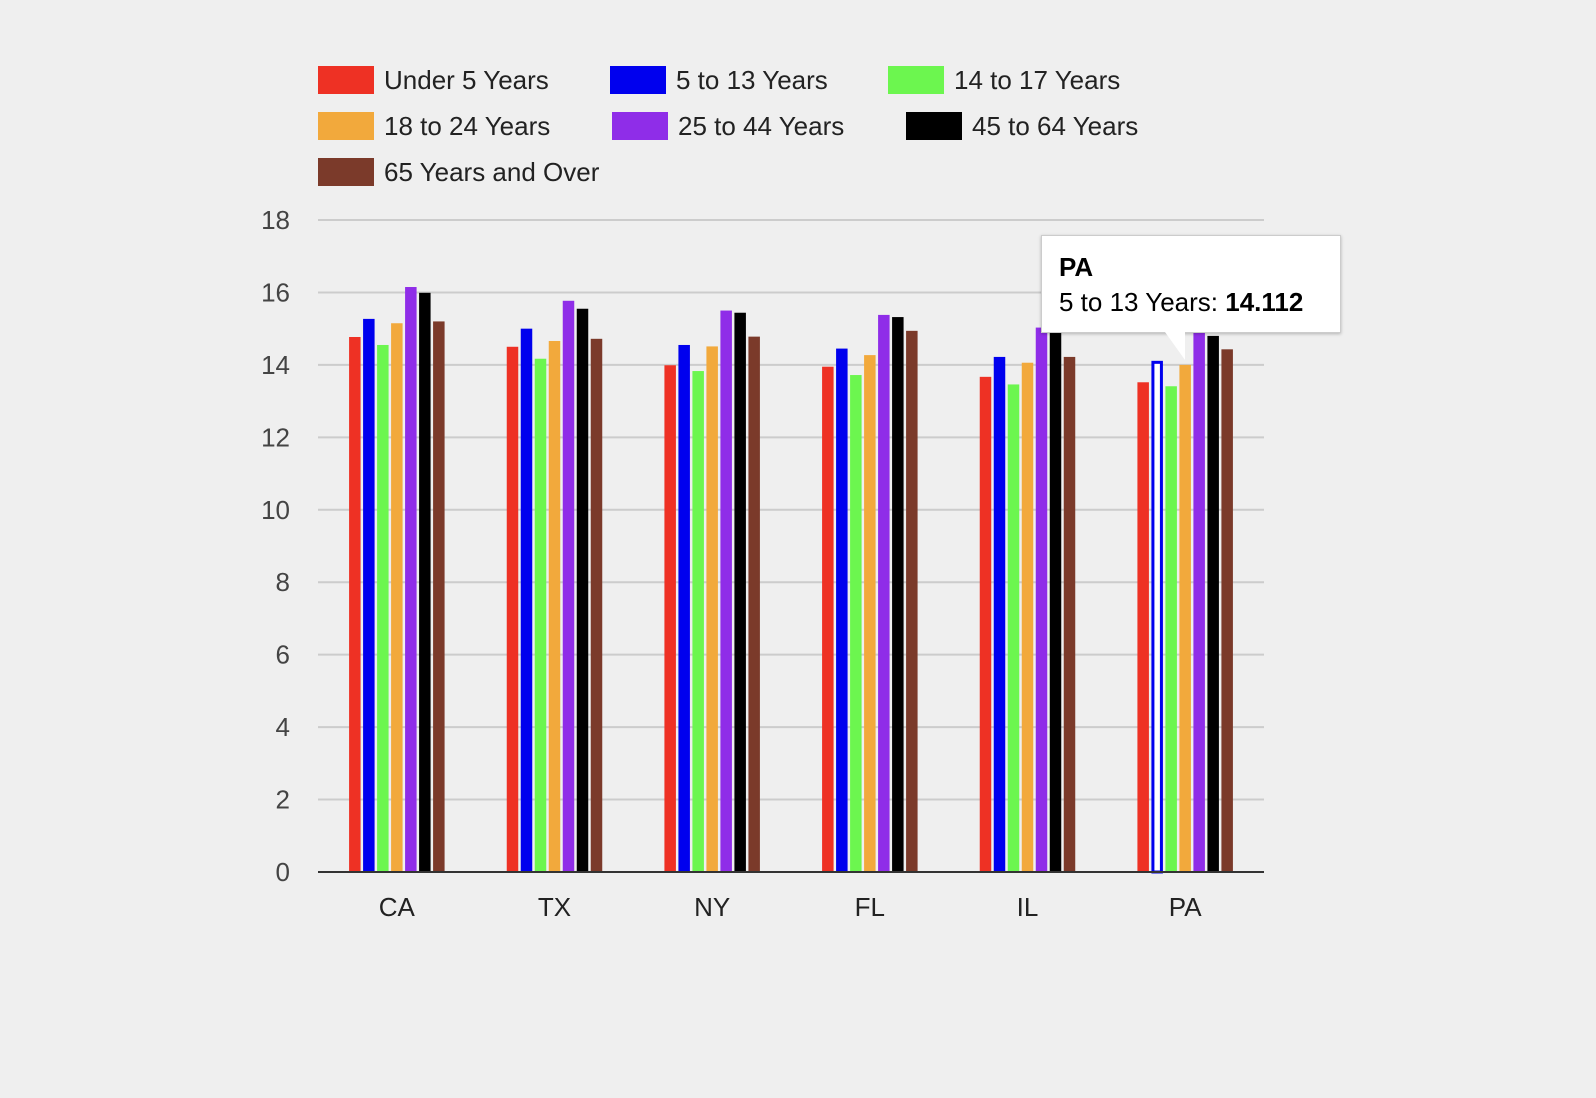 This screenshot has width=1596, height=1098. What do you see at coordinates (712, 907) in the screenshot?
I see `x-tick-label: NY` at bounding box center [712, 907].